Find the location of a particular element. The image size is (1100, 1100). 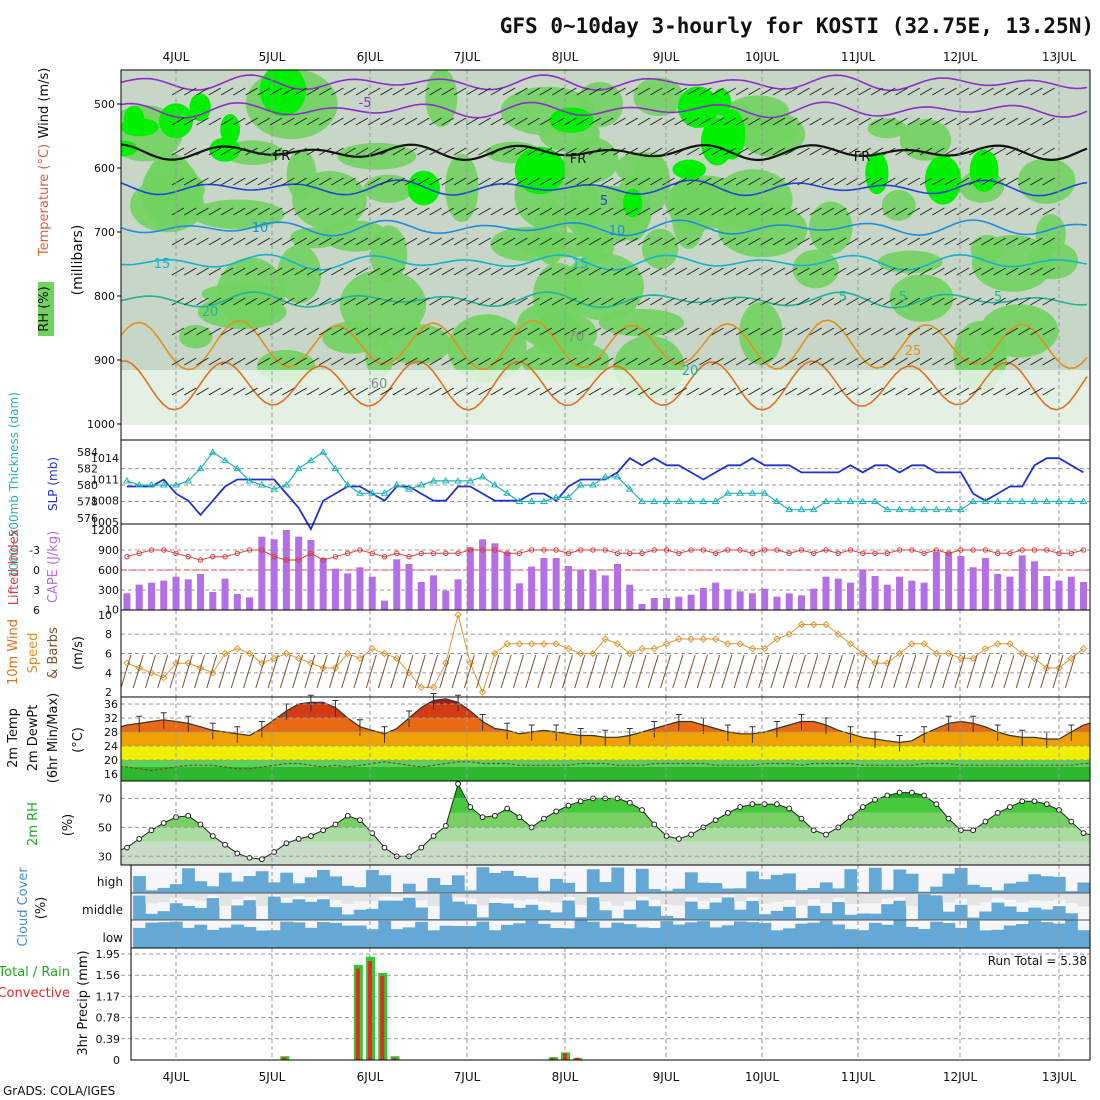

date-label-top-4JUL: 4JUL is located at coordinates (176, 57).